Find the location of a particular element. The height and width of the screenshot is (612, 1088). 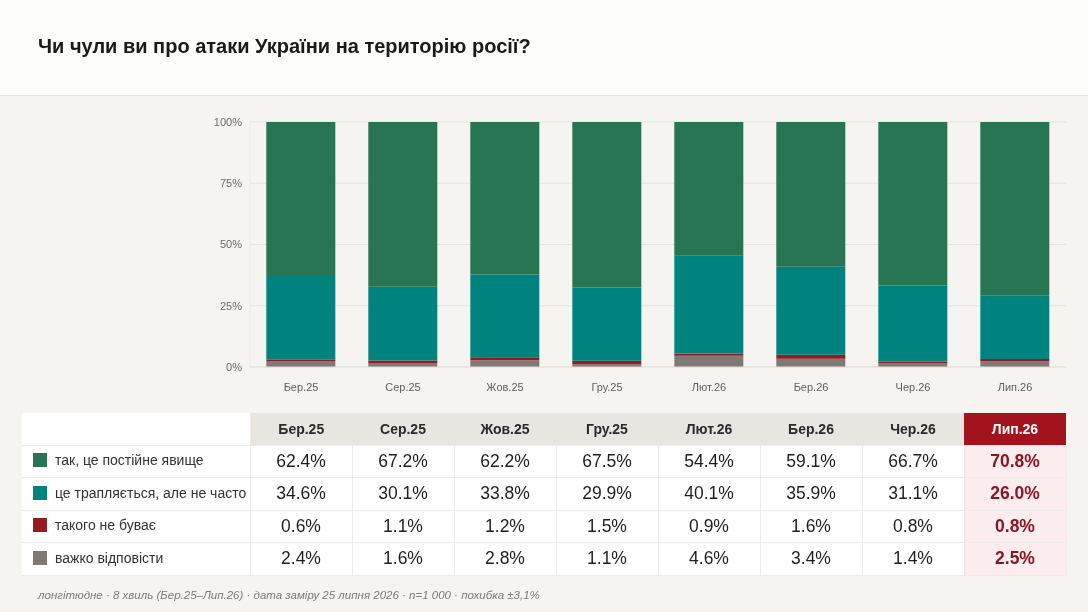

y-tick-label: 75% is located at coordinates (231, 183).